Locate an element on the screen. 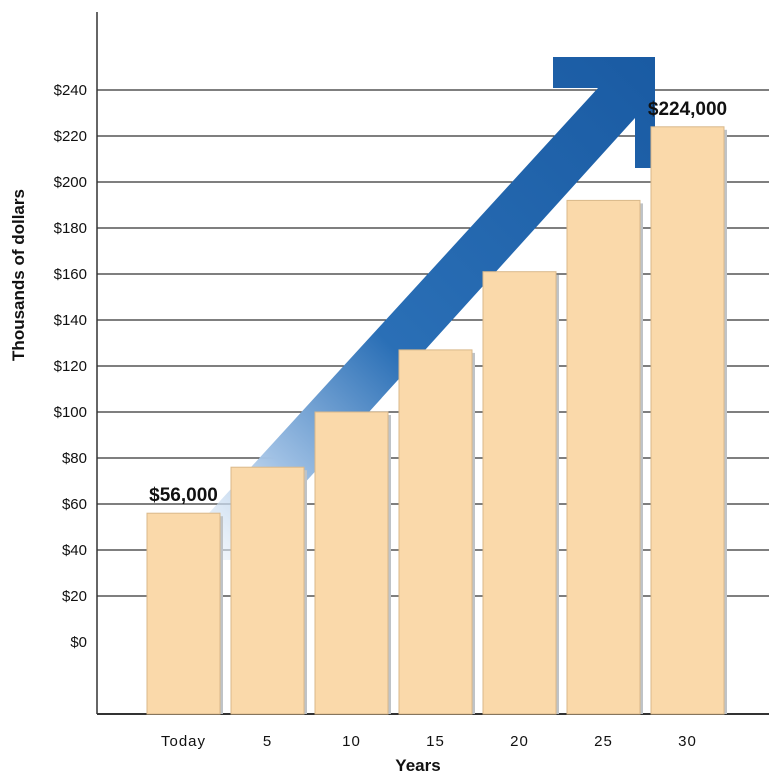  data-label: $56,000 is located at coordinates (183, 495).